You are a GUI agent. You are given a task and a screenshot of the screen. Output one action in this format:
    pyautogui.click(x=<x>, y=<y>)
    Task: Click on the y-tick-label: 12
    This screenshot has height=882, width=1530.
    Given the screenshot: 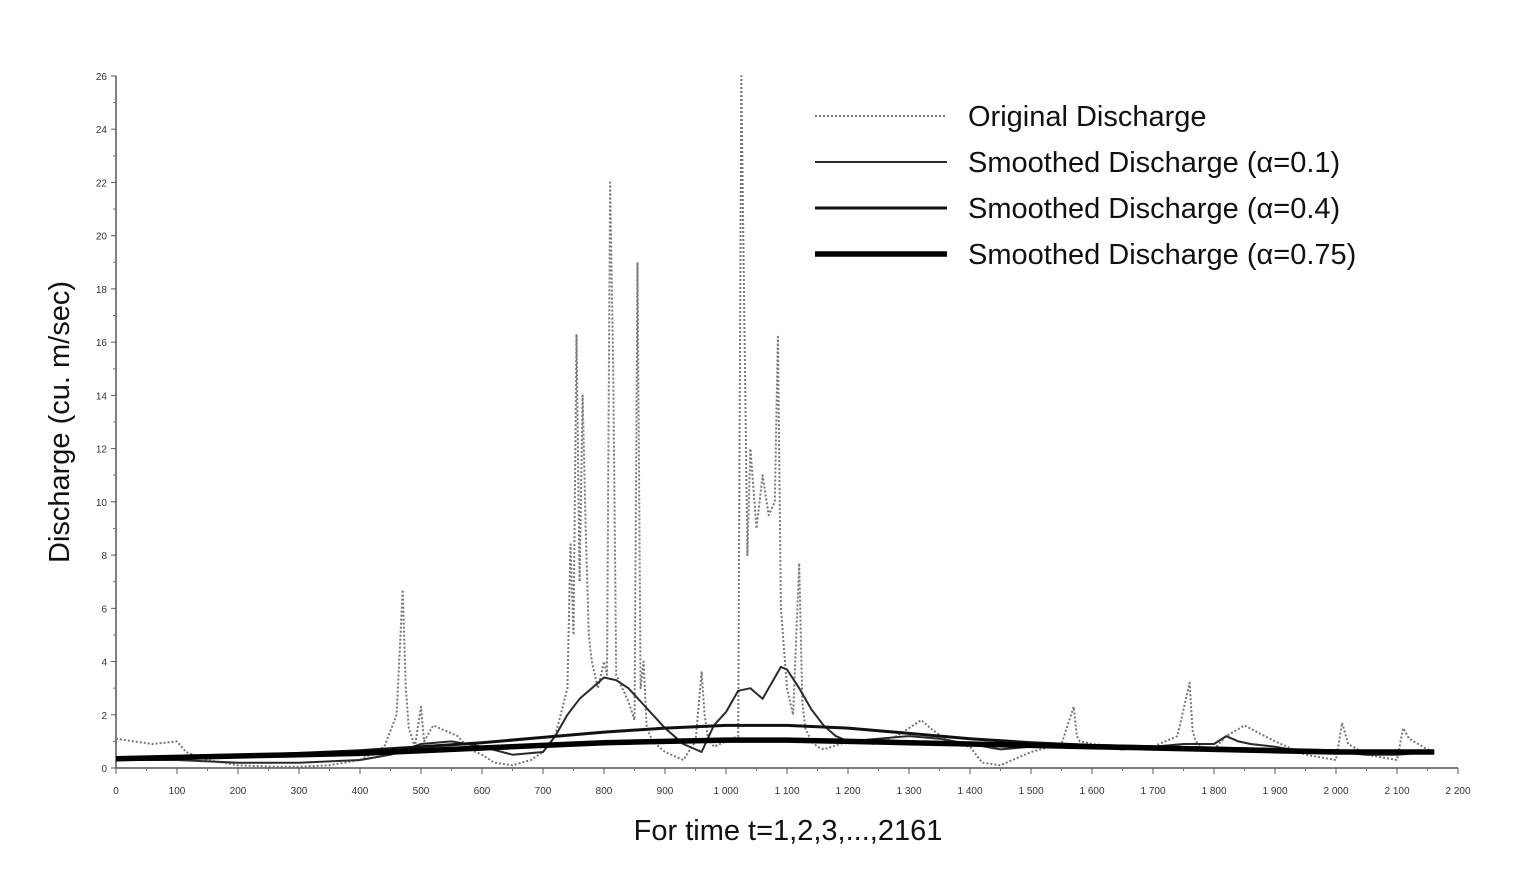 What is the action you would take?
    pyautogui.click(x=102, y=450)
    